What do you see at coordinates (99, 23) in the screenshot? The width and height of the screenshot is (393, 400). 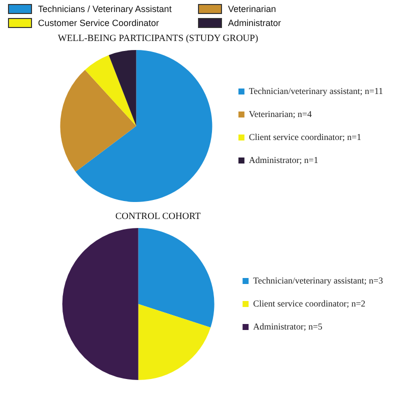 I see `text: Customer Service Coordinator` at bounding box center [99, 23].